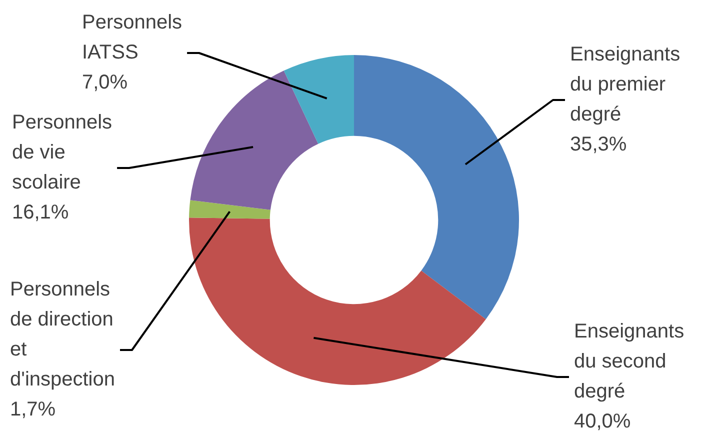 The image size is (702, 435). What do you see at coordinates (598, 145) in the screenshot?
I see `data-label: 35,3%` at bounding box center [598, 145].